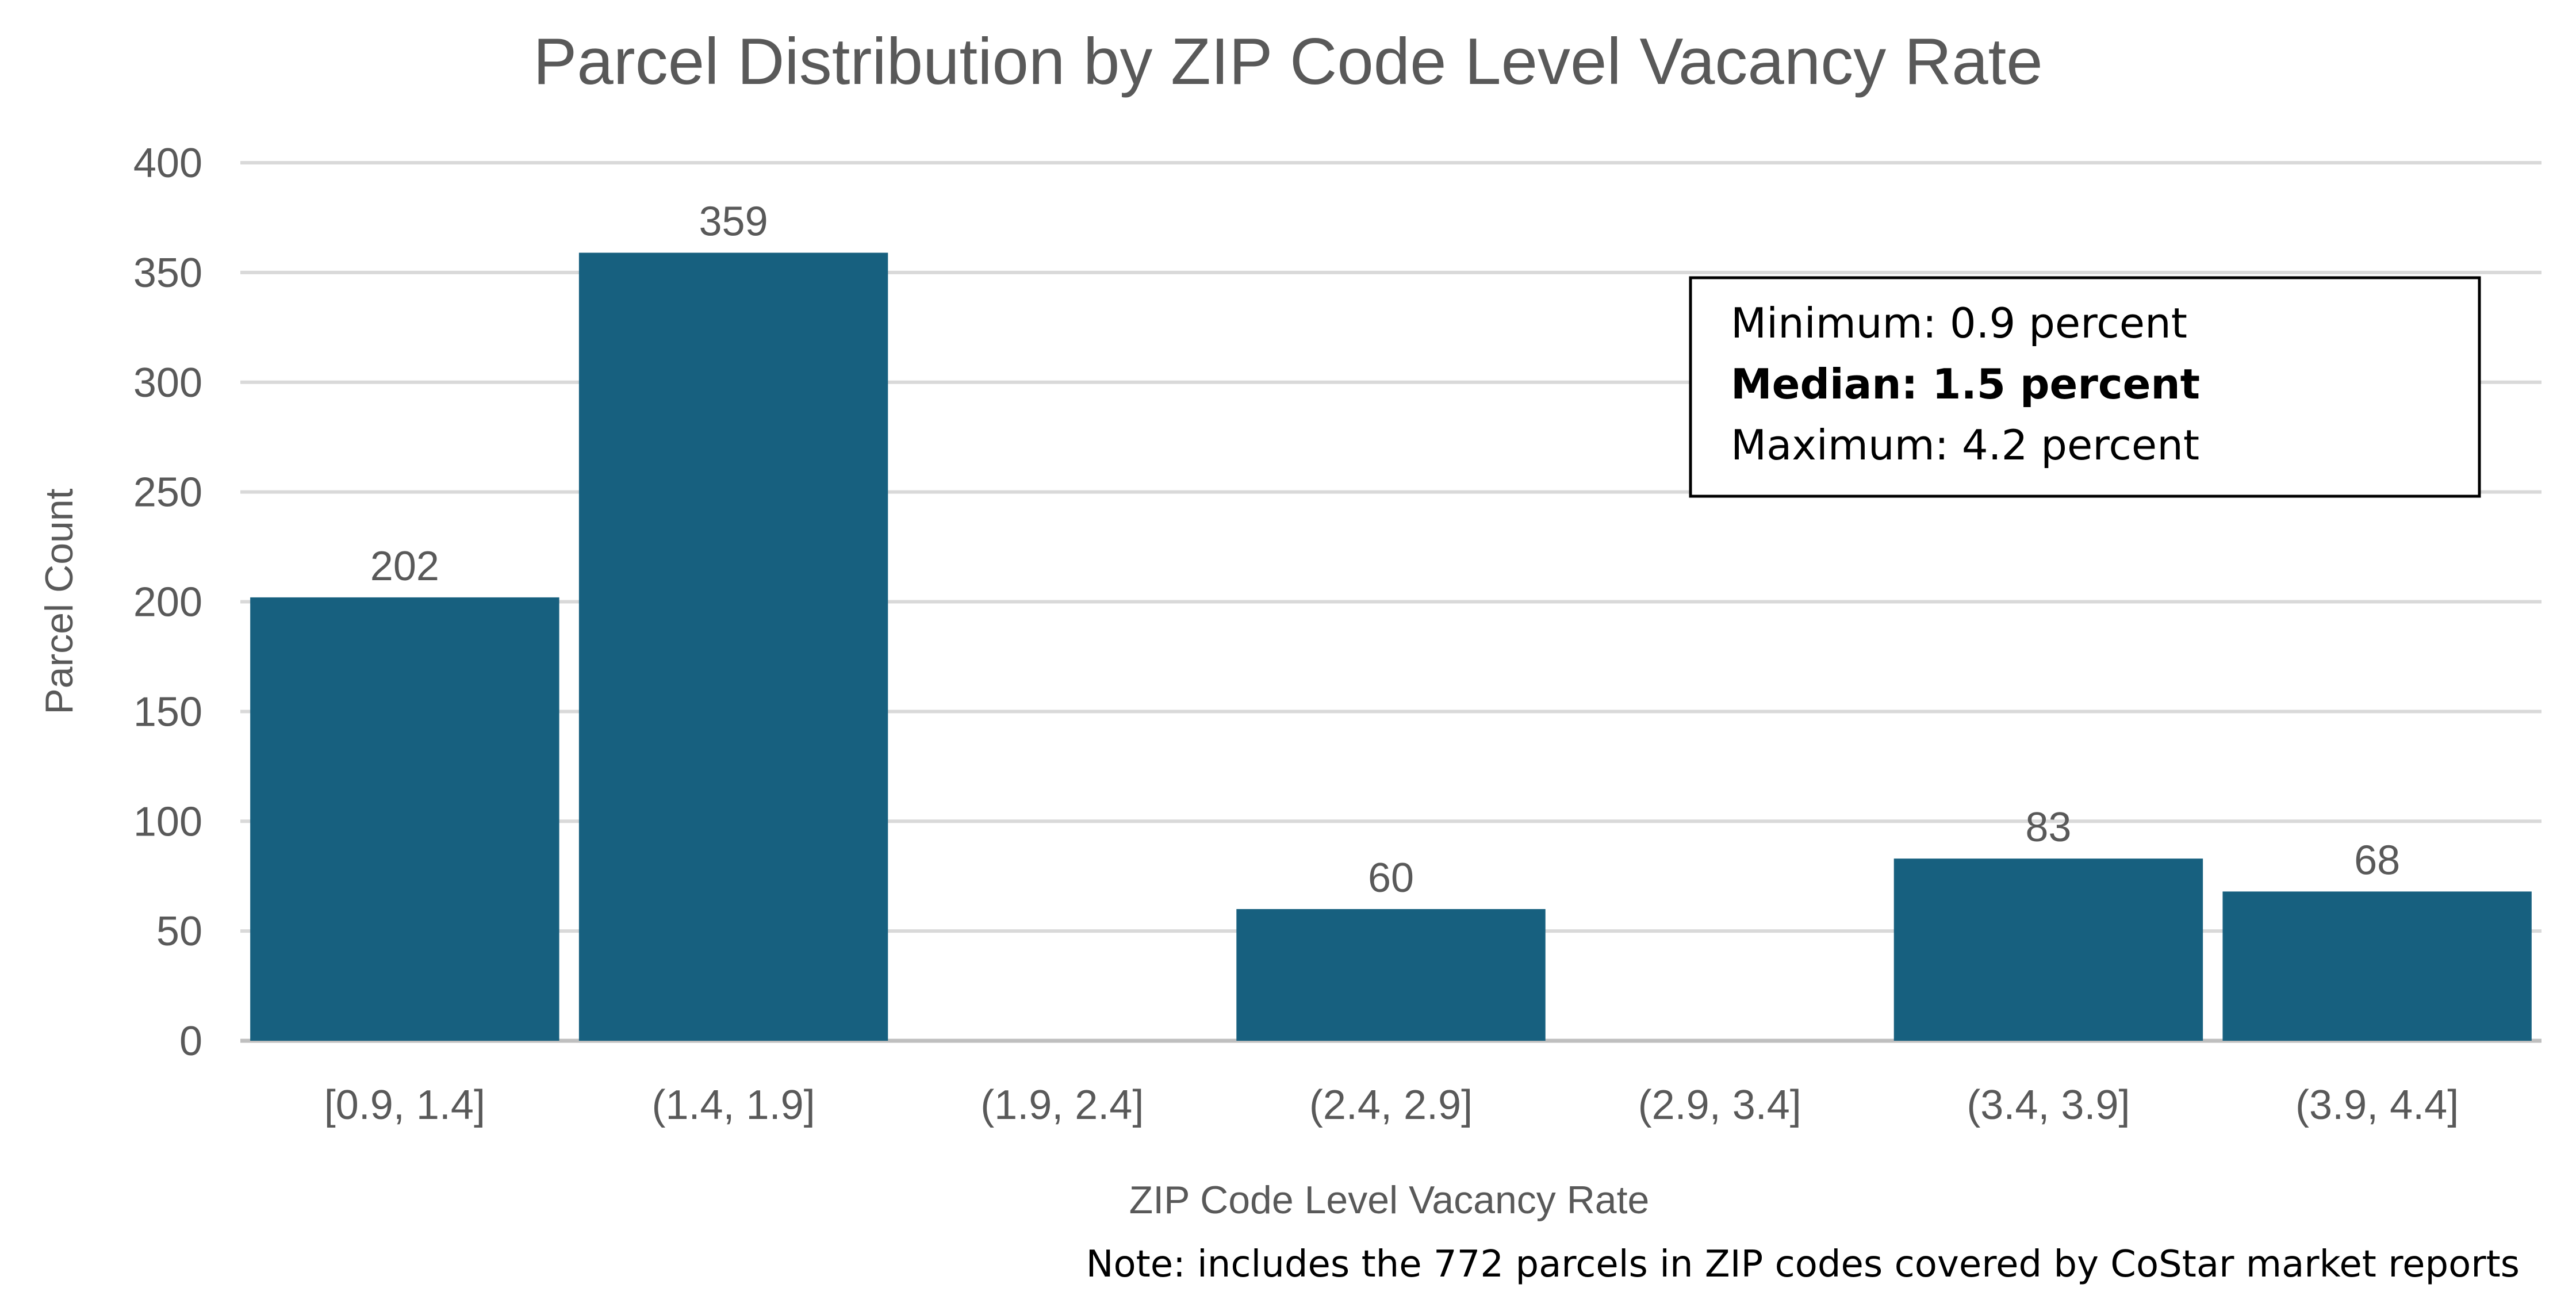 The image size is (2576, 1307). Describe the element at coordinates (1719, 1105) in the screenshot. I see `x-tick-label: (2.9, 3.4]` at that location.